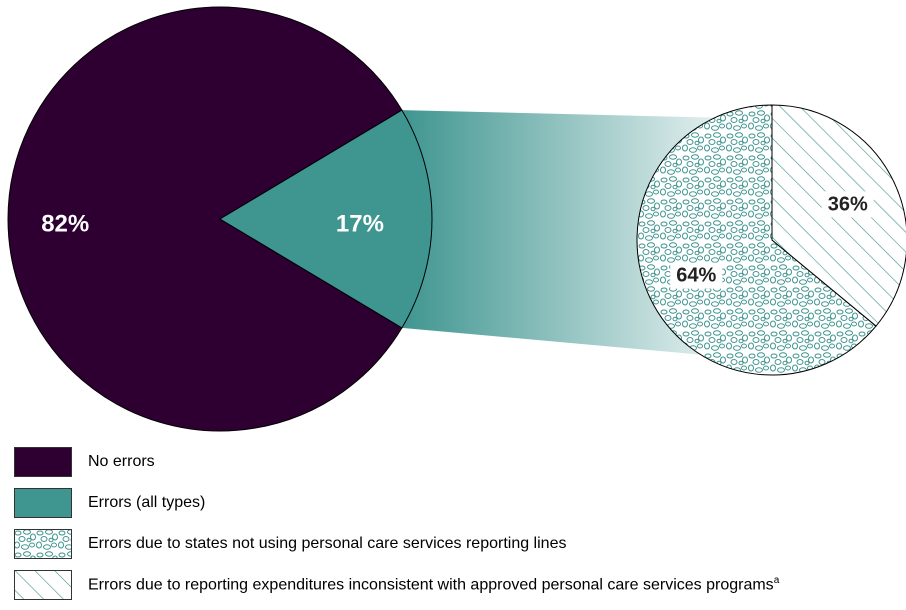 Image resolution: width=906 pixels, height=610 pixels. What do you see at coordinates (121, 461) in the screenshot?
I see `legend-label: No errors` at bounding box center [121, 461].